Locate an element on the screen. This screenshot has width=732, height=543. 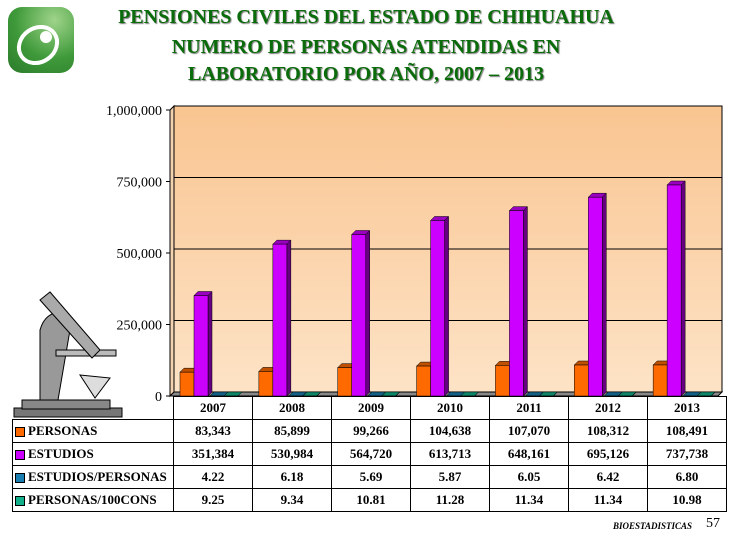
table-cell: 5.69 is located at coordinates (371, 477).